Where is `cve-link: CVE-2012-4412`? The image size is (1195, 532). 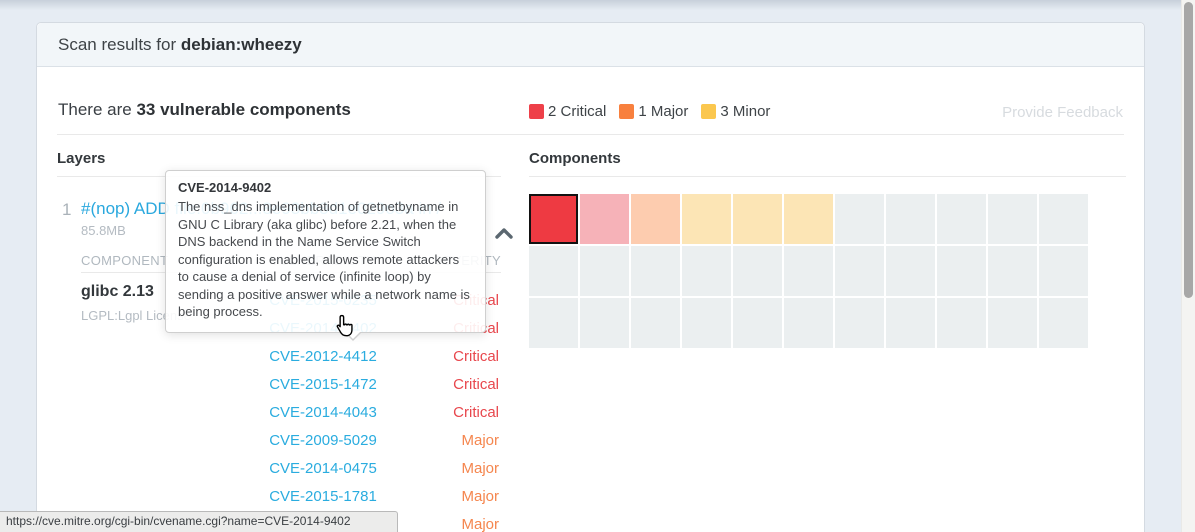 cve-link: CVE-2012-4412 is located at coordinates (323, 356).